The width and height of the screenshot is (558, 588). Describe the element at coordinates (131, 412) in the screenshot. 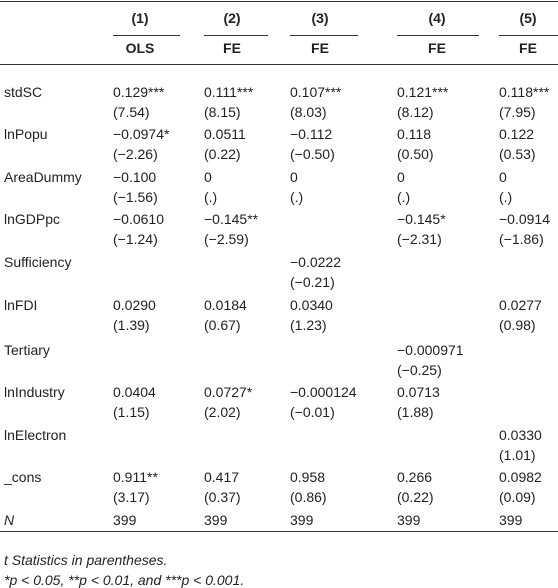

I see `t-statistic: (1.15)` at that location.